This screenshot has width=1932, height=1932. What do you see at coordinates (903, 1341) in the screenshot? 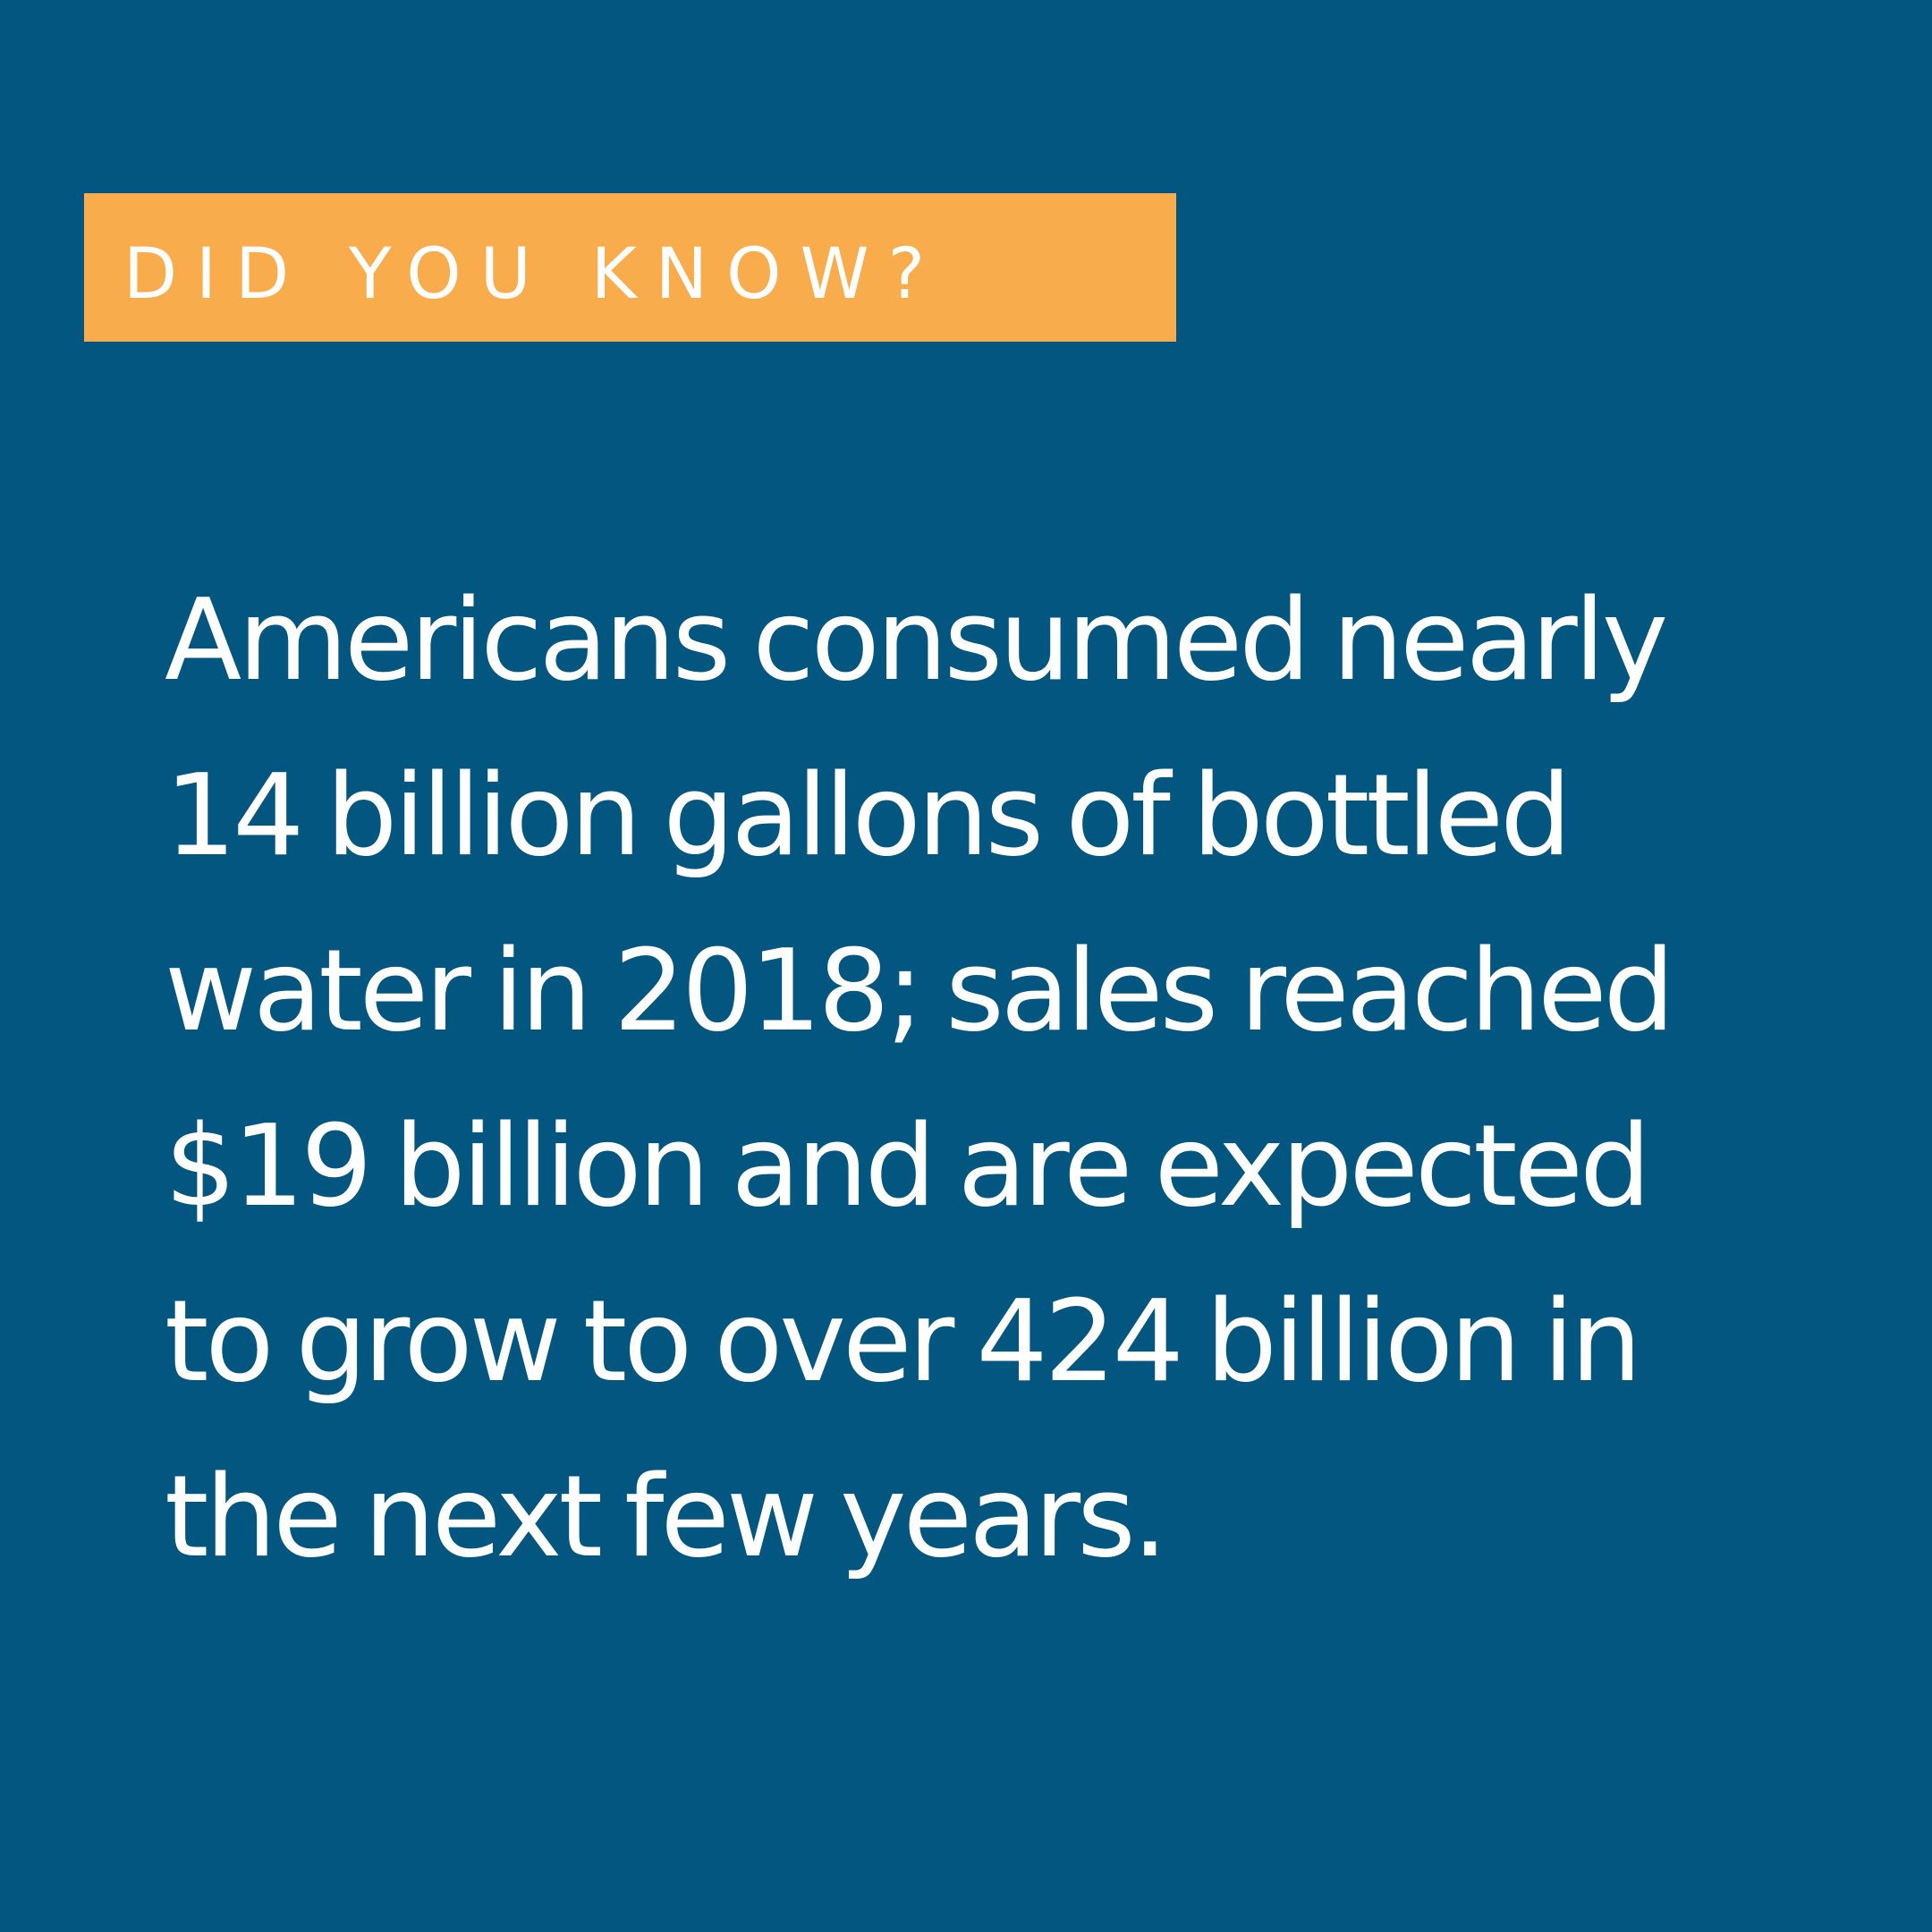
I see `fact-line: to grow to over 424 billion in` at bounding box center [903, 1341].